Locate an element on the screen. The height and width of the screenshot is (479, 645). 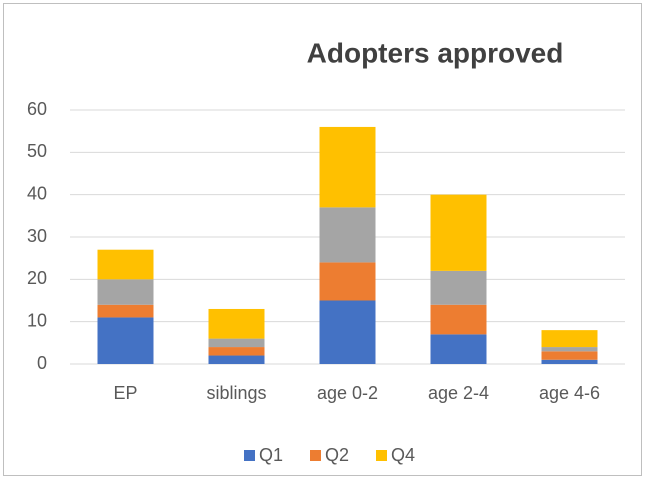
y-tick-label: 10 is located at coordinates (37, 320).